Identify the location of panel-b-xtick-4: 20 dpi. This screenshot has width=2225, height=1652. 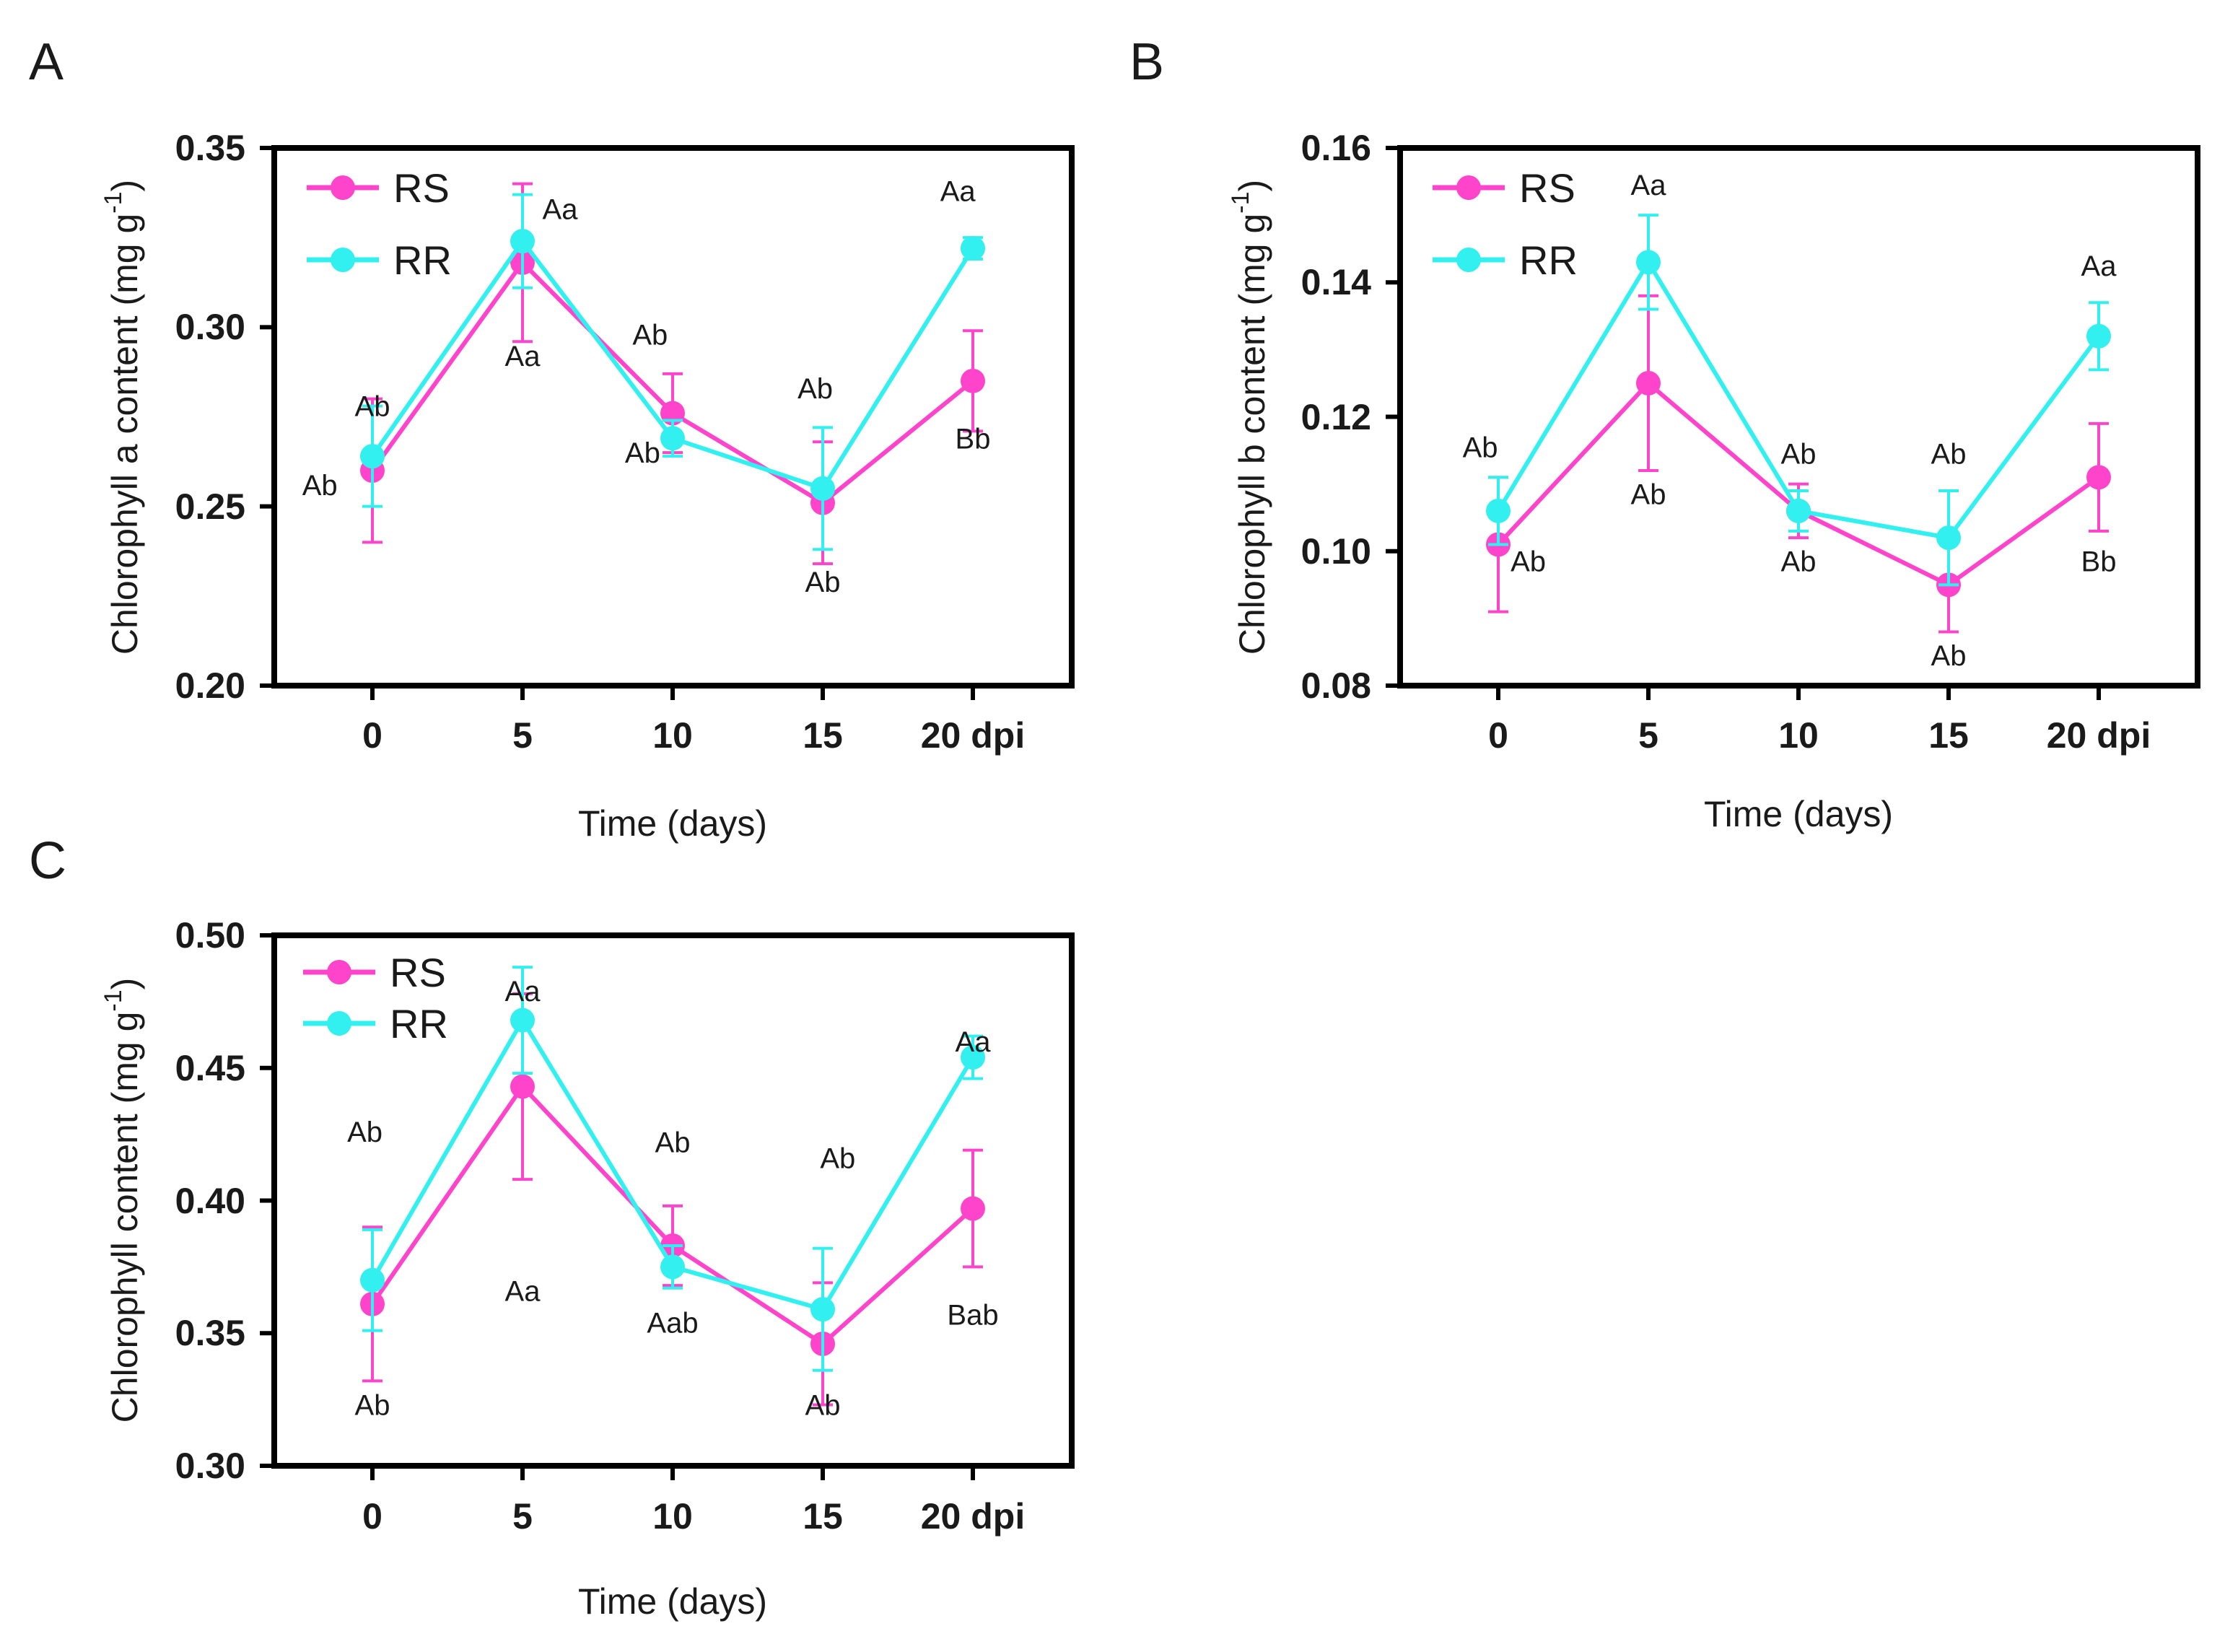
(2099, 735).